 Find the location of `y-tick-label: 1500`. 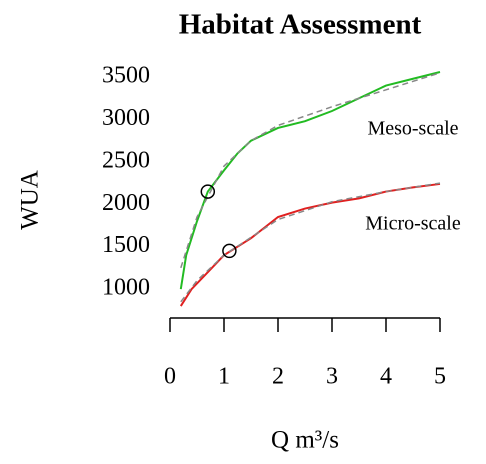

y-tick-label: 1500 is located at coordinates (126, 245).